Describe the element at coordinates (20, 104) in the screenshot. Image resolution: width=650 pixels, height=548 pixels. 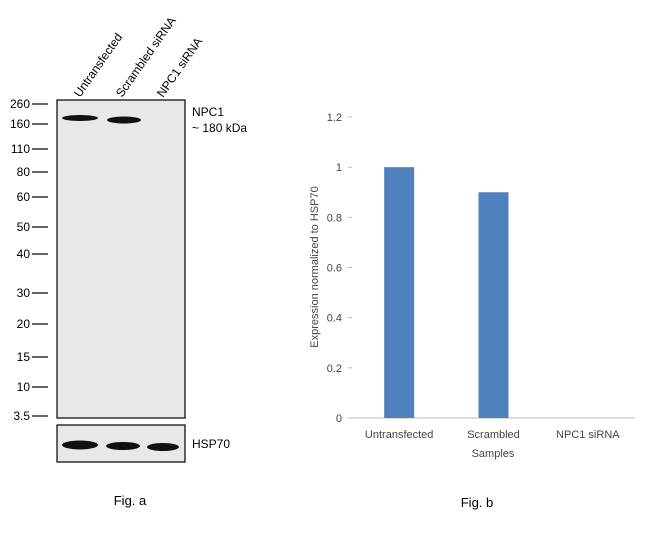
I see `marker-label: 260` at that location.